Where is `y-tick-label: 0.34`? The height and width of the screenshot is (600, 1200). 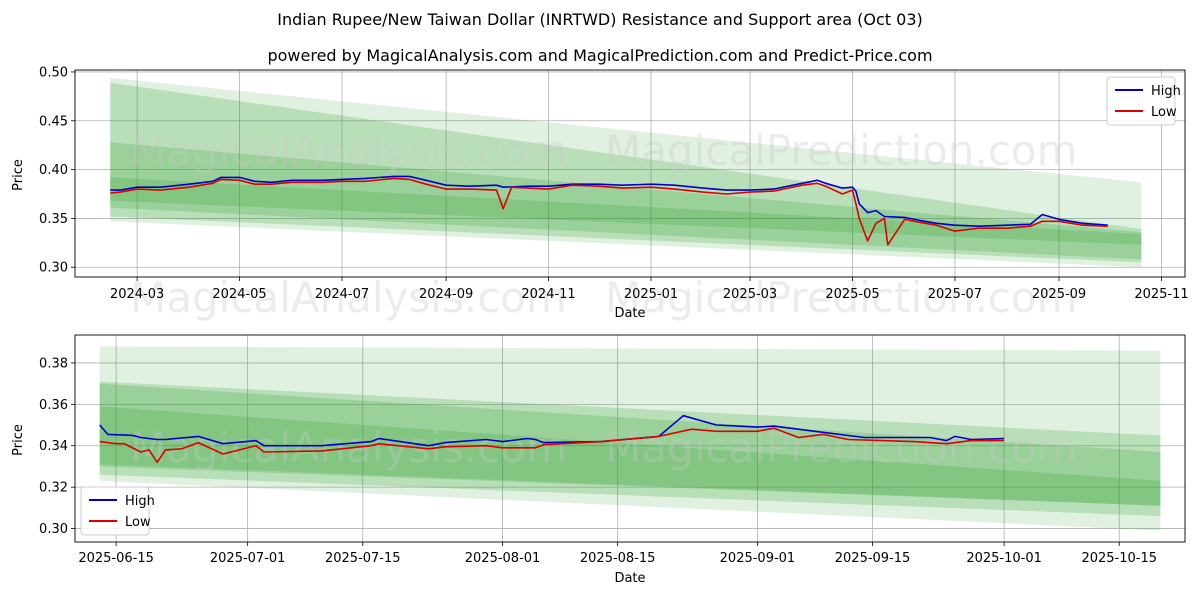
y-tick-label: 0.34 is located at coordinates (53, 446).